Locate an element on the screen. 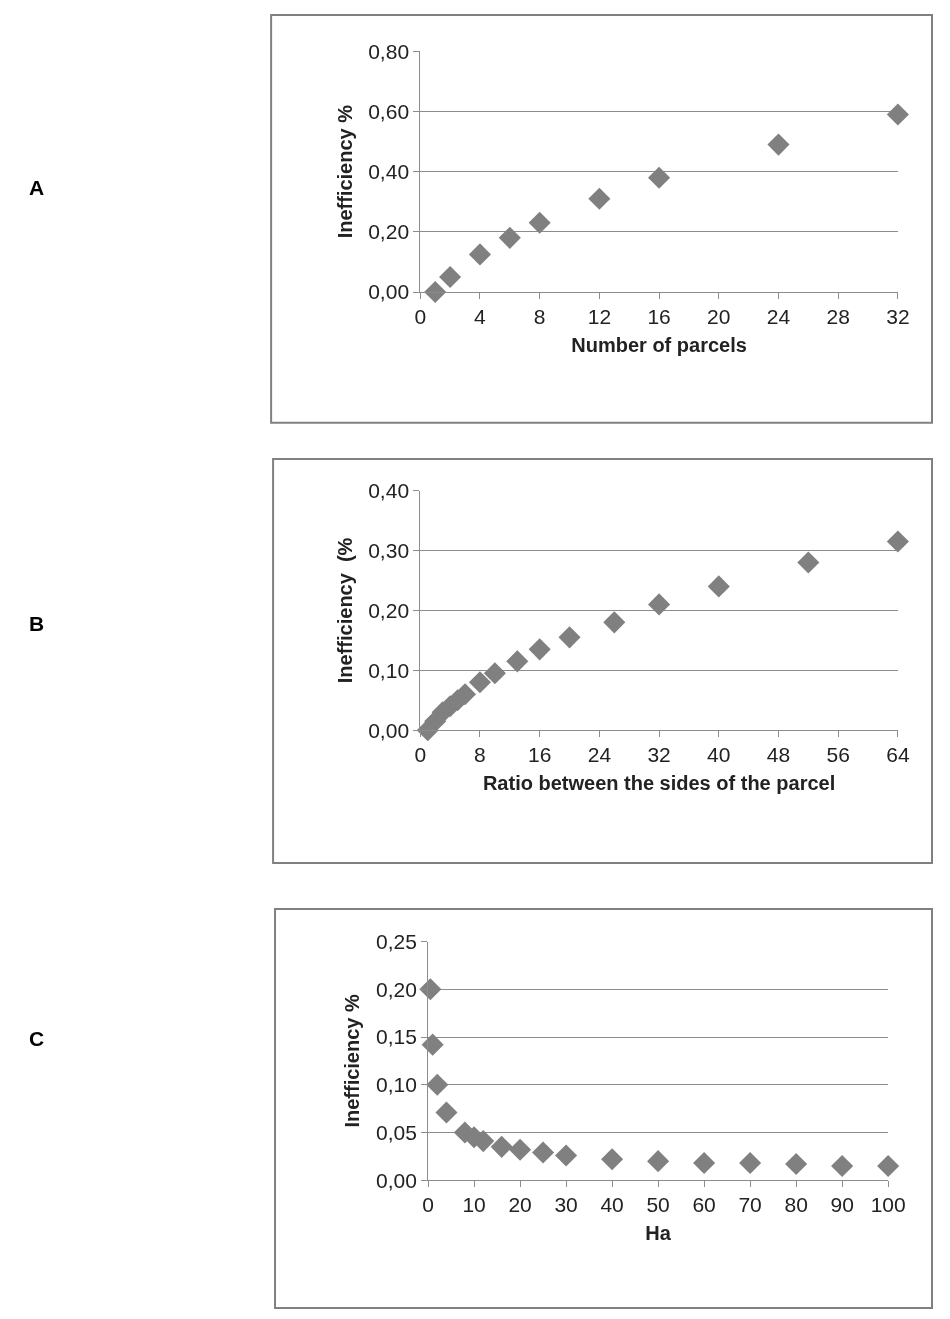 The height and width of the screenshot is (1319, 950). x-tick-label: 80 is located at coordinates (796, 1205).